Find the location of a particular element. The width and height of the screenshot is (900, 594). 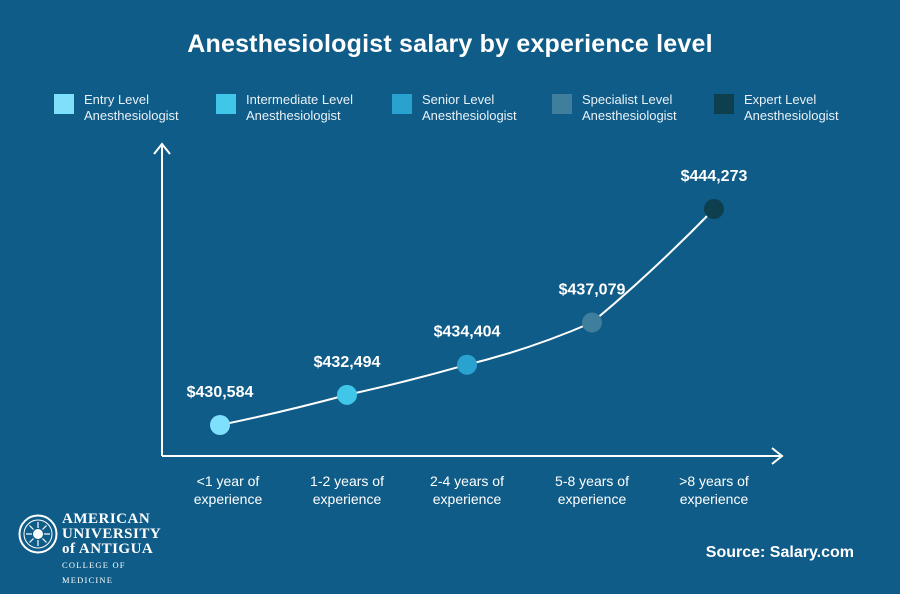

x-tick-label-3-line-1: 2-4 years of is located at coordinates (467, 481).